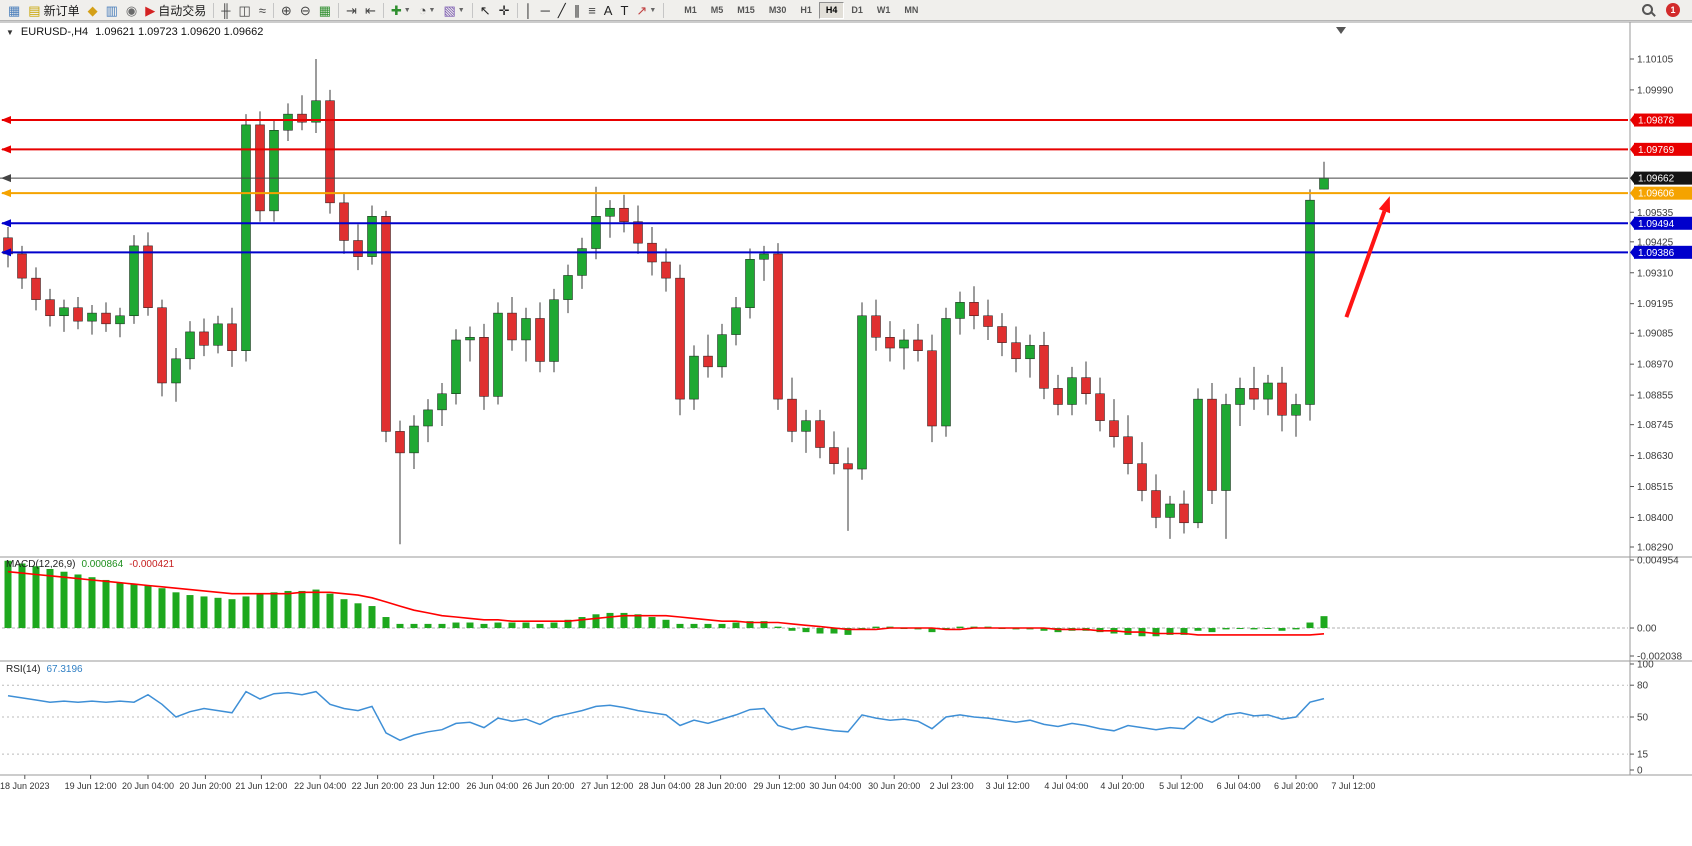  I want to click on periods-dropdown: ◔ ▼, so click(427, 10).